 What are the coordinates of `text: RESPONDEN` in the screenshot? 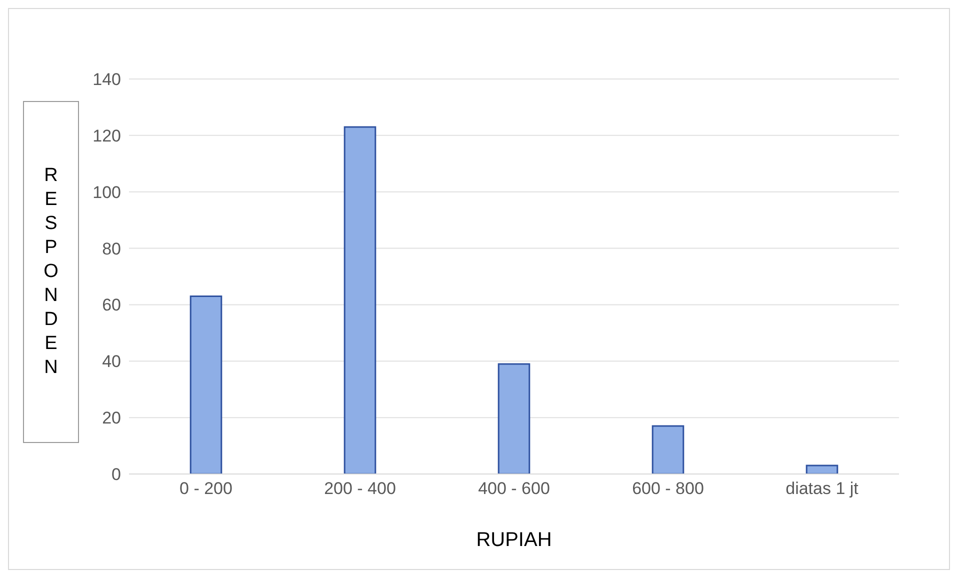 It's located at (51, 271).